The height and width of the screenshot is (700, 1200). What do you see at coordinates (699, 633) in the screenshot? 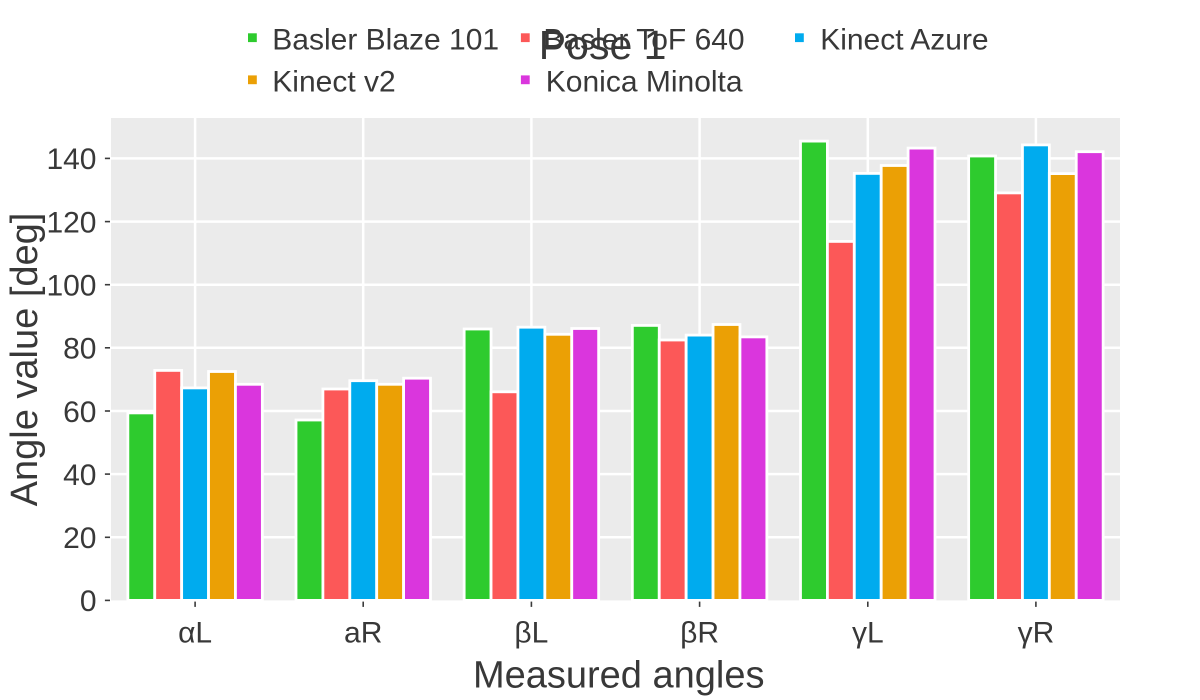
I see `svg-text: βR` at bounding box center [699, 633].